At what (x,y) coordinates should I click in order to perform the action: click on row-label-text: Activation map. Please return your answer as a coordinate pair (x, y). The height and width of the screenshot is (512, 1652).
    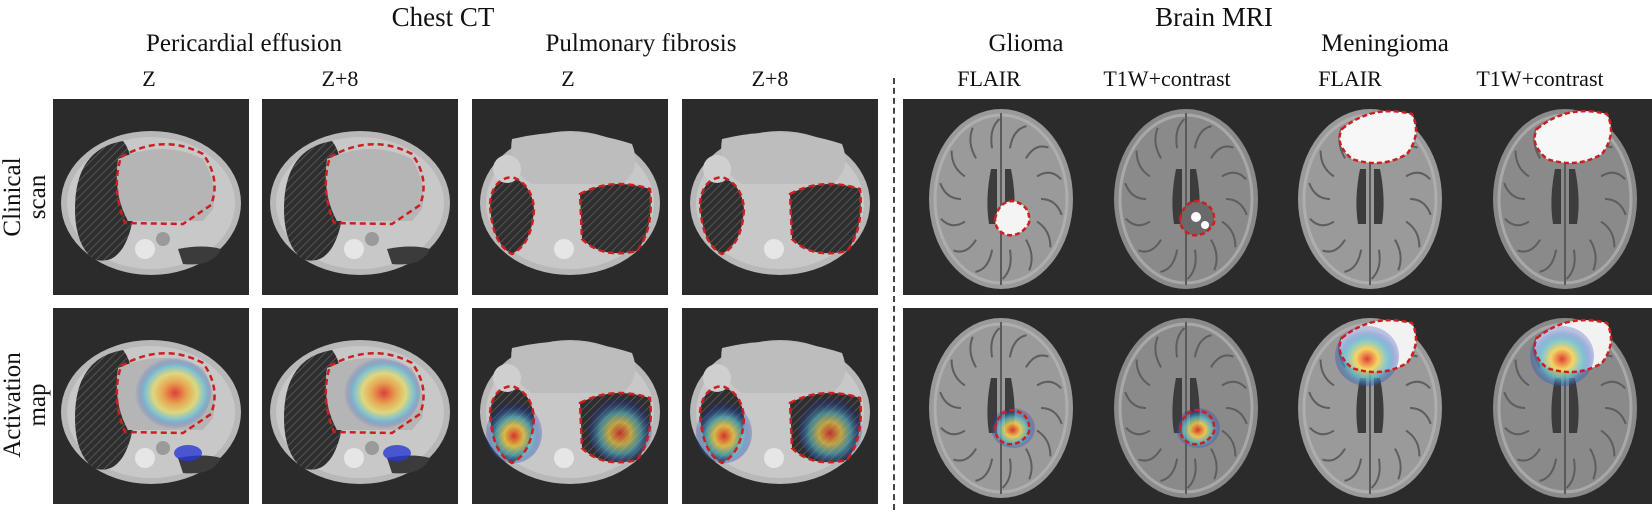
    Looking at the image, I should click on (25, 405).